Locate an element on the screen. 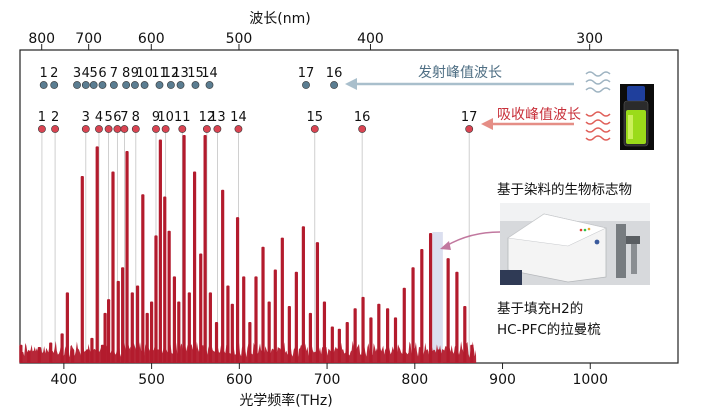 The image size is (702, 415). top-tick-label: 400 is located at coordinates (370, 39).